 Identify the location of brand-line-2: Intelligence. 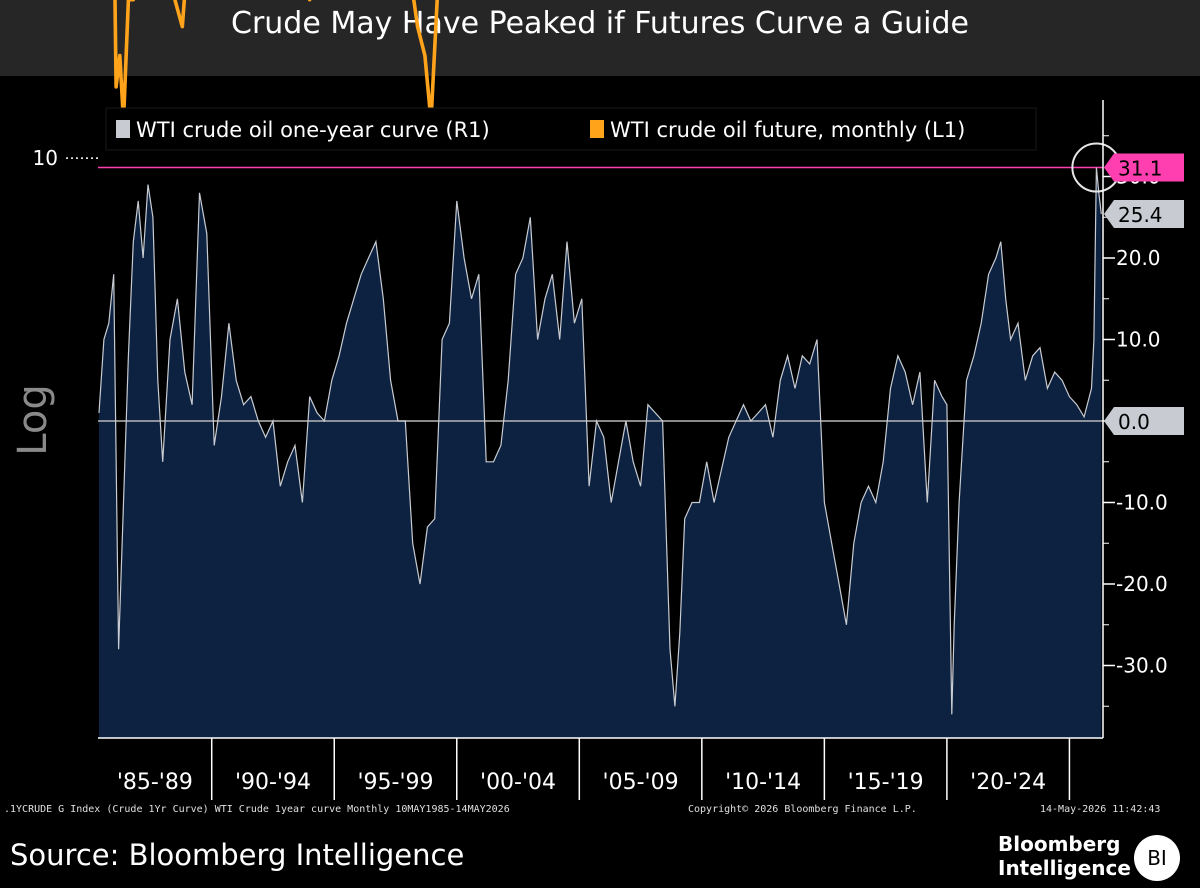
(1064, 868).